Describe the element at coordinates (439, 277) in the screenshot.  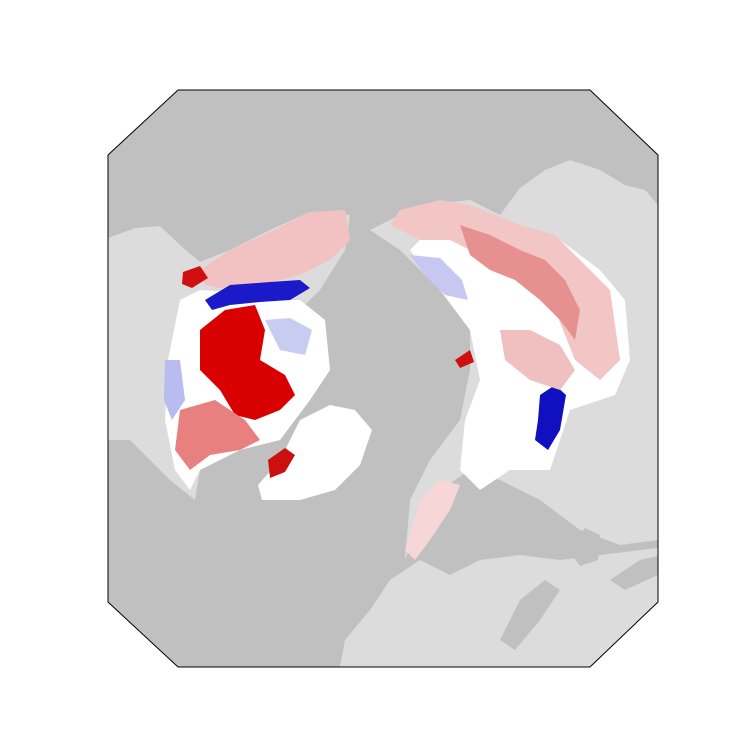
I see `patch-siberia-blue` at that location.